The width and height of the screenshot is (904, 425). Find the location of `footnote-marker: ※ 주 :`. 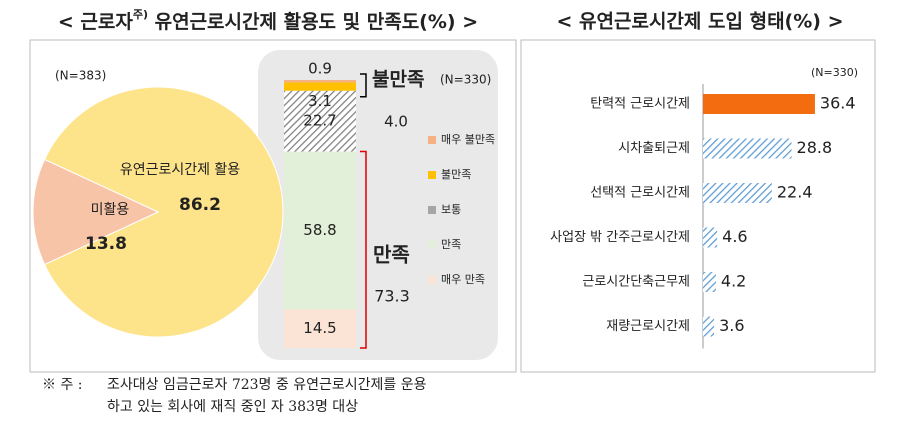

footnote-marker: ※ 주 : is located at coordinates (62, 385).